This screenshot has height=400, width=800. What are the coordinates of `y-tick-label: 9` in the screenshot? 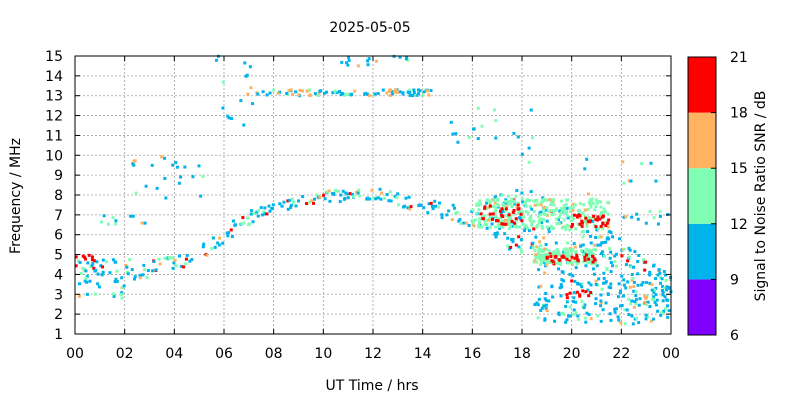 It's located at (58, 176).